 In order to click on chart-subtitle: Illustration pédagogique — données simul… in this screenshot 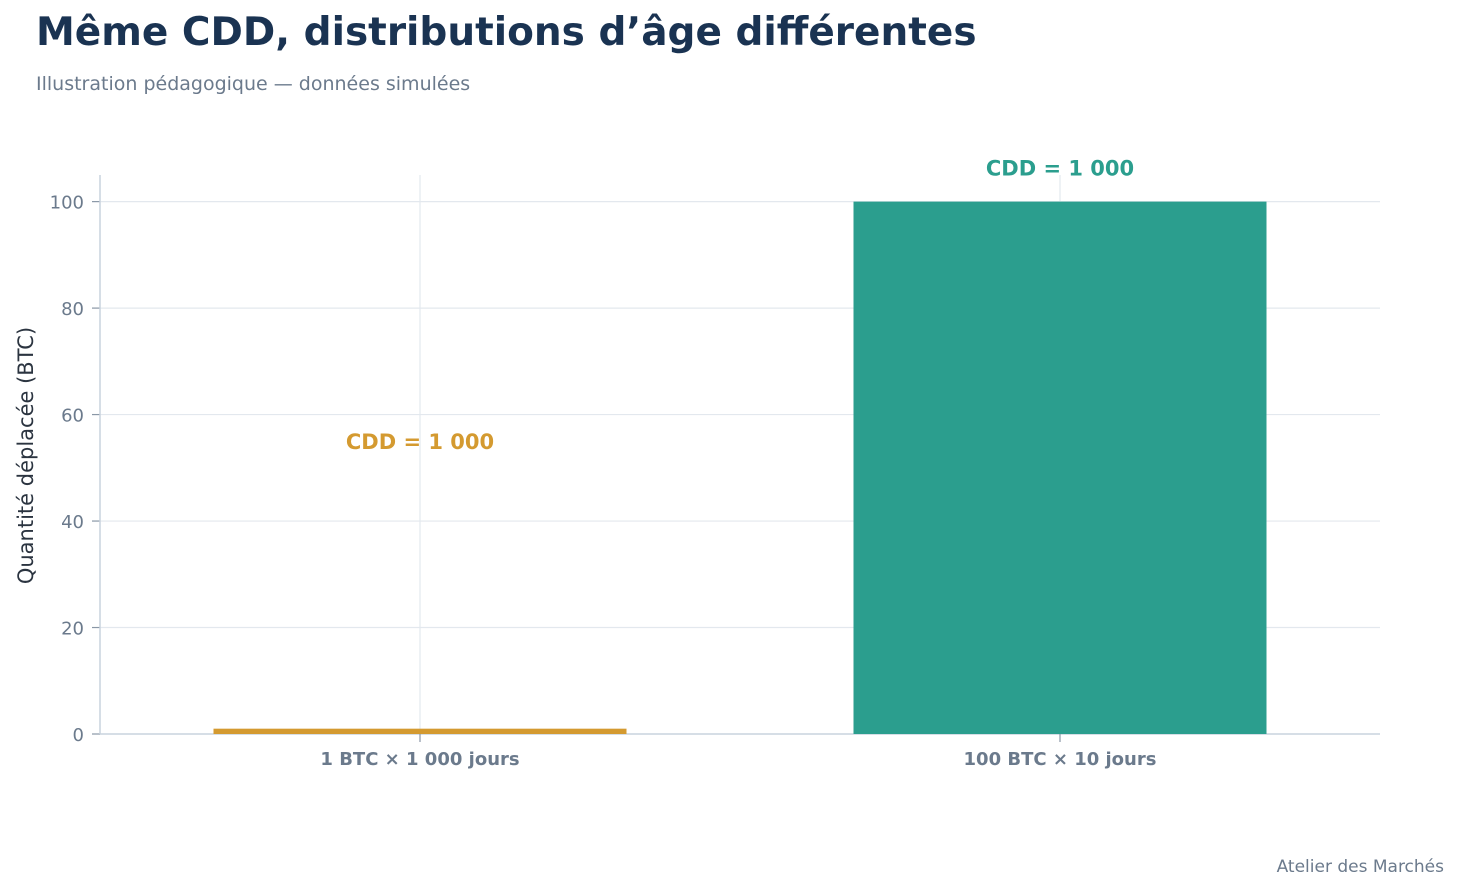, I will do `click(253, 84)`.